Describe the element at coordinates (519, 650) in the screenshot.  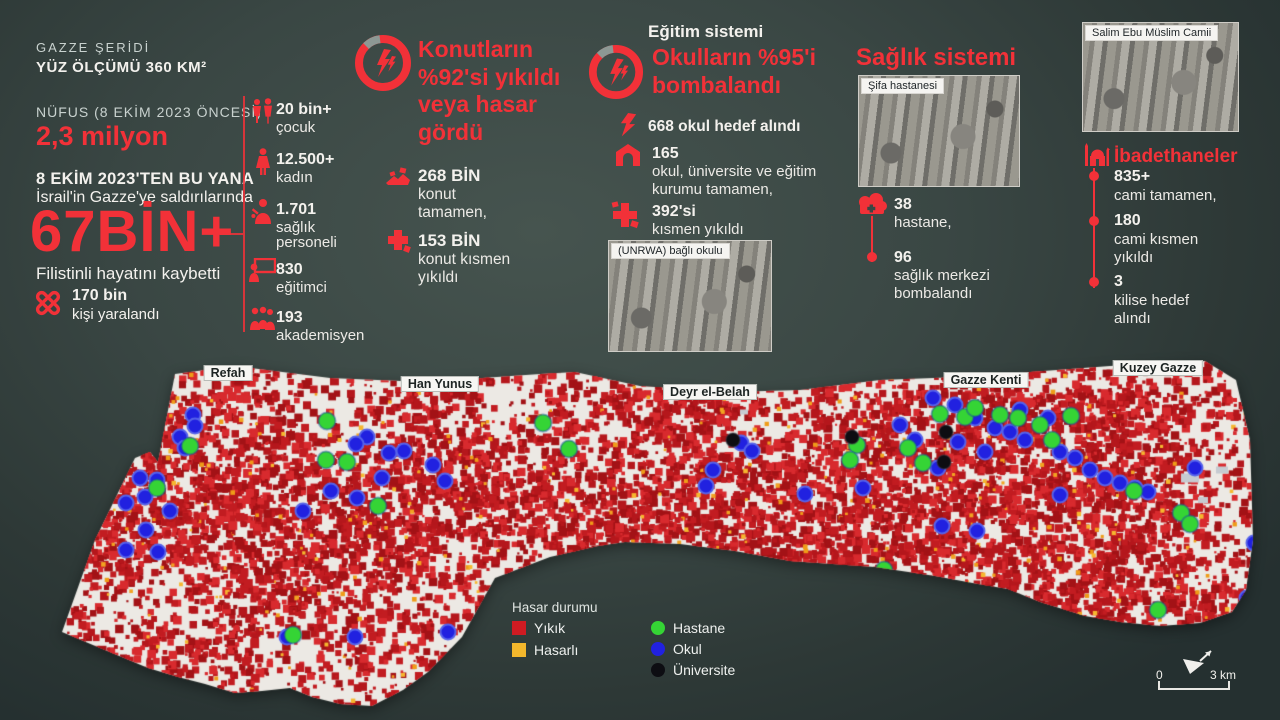
I see `legend-swatch-damaged` at that location.